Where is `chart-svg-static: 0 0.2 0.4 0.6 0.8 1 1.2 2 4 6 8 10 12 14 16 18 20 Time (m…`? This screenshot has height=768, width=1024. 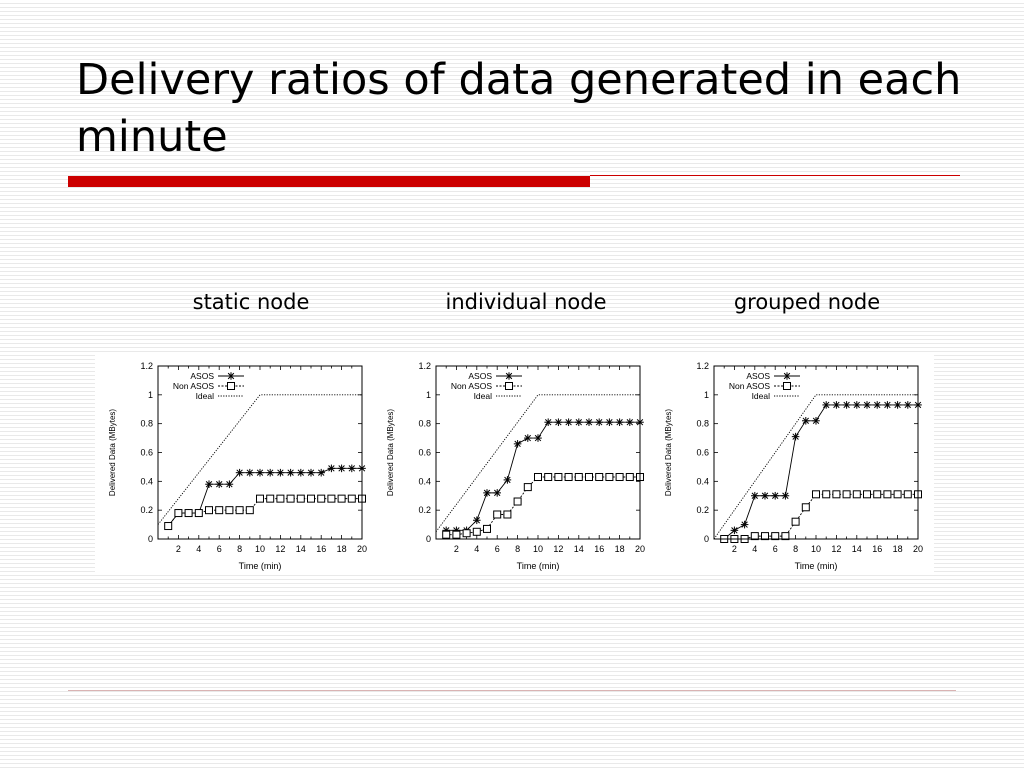 chart-svg-static: 0 0.2 0.4 0.6 0.8 1 1.2 2 4 6 8 10 12 14 16 18 20 Time (m… is located at coordinates (237, 466).